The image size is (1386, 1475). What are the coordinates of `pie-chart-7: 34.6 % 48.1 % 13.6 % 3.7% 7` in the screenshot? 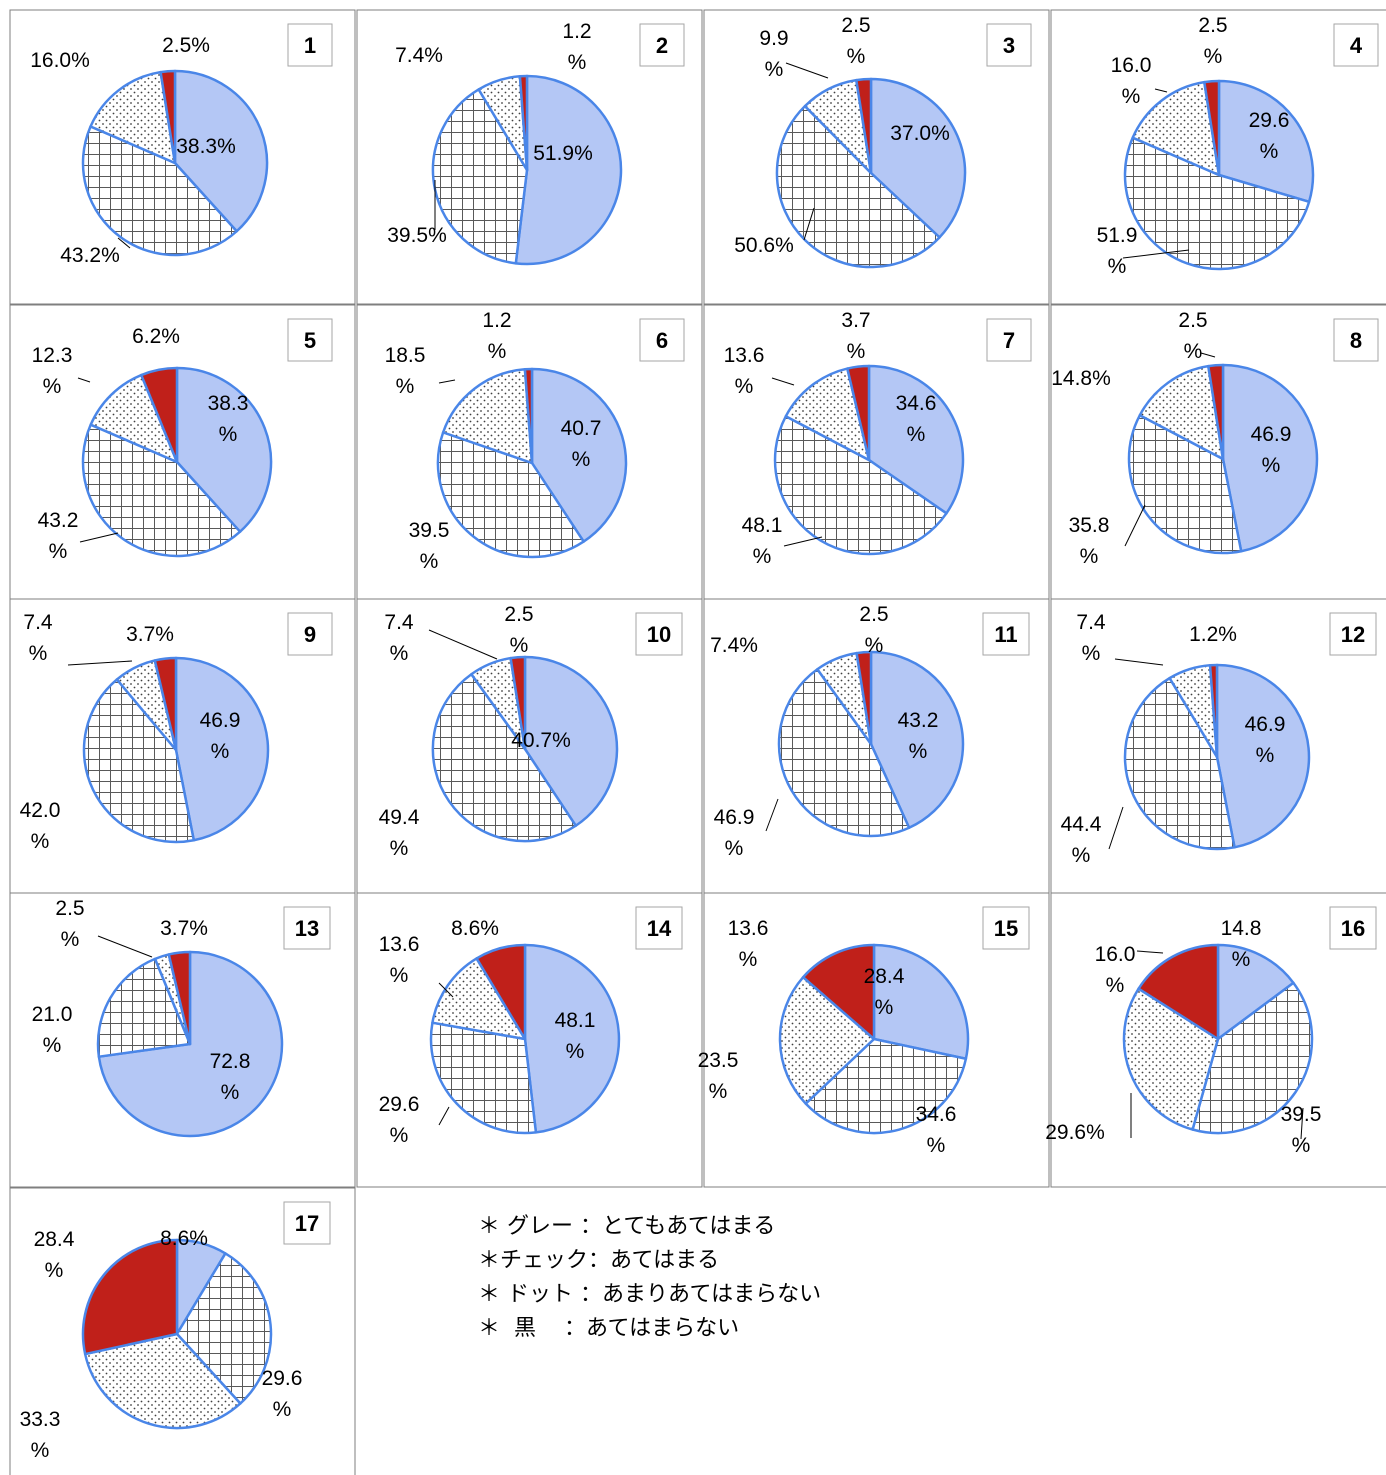 It's located at (878, 438).